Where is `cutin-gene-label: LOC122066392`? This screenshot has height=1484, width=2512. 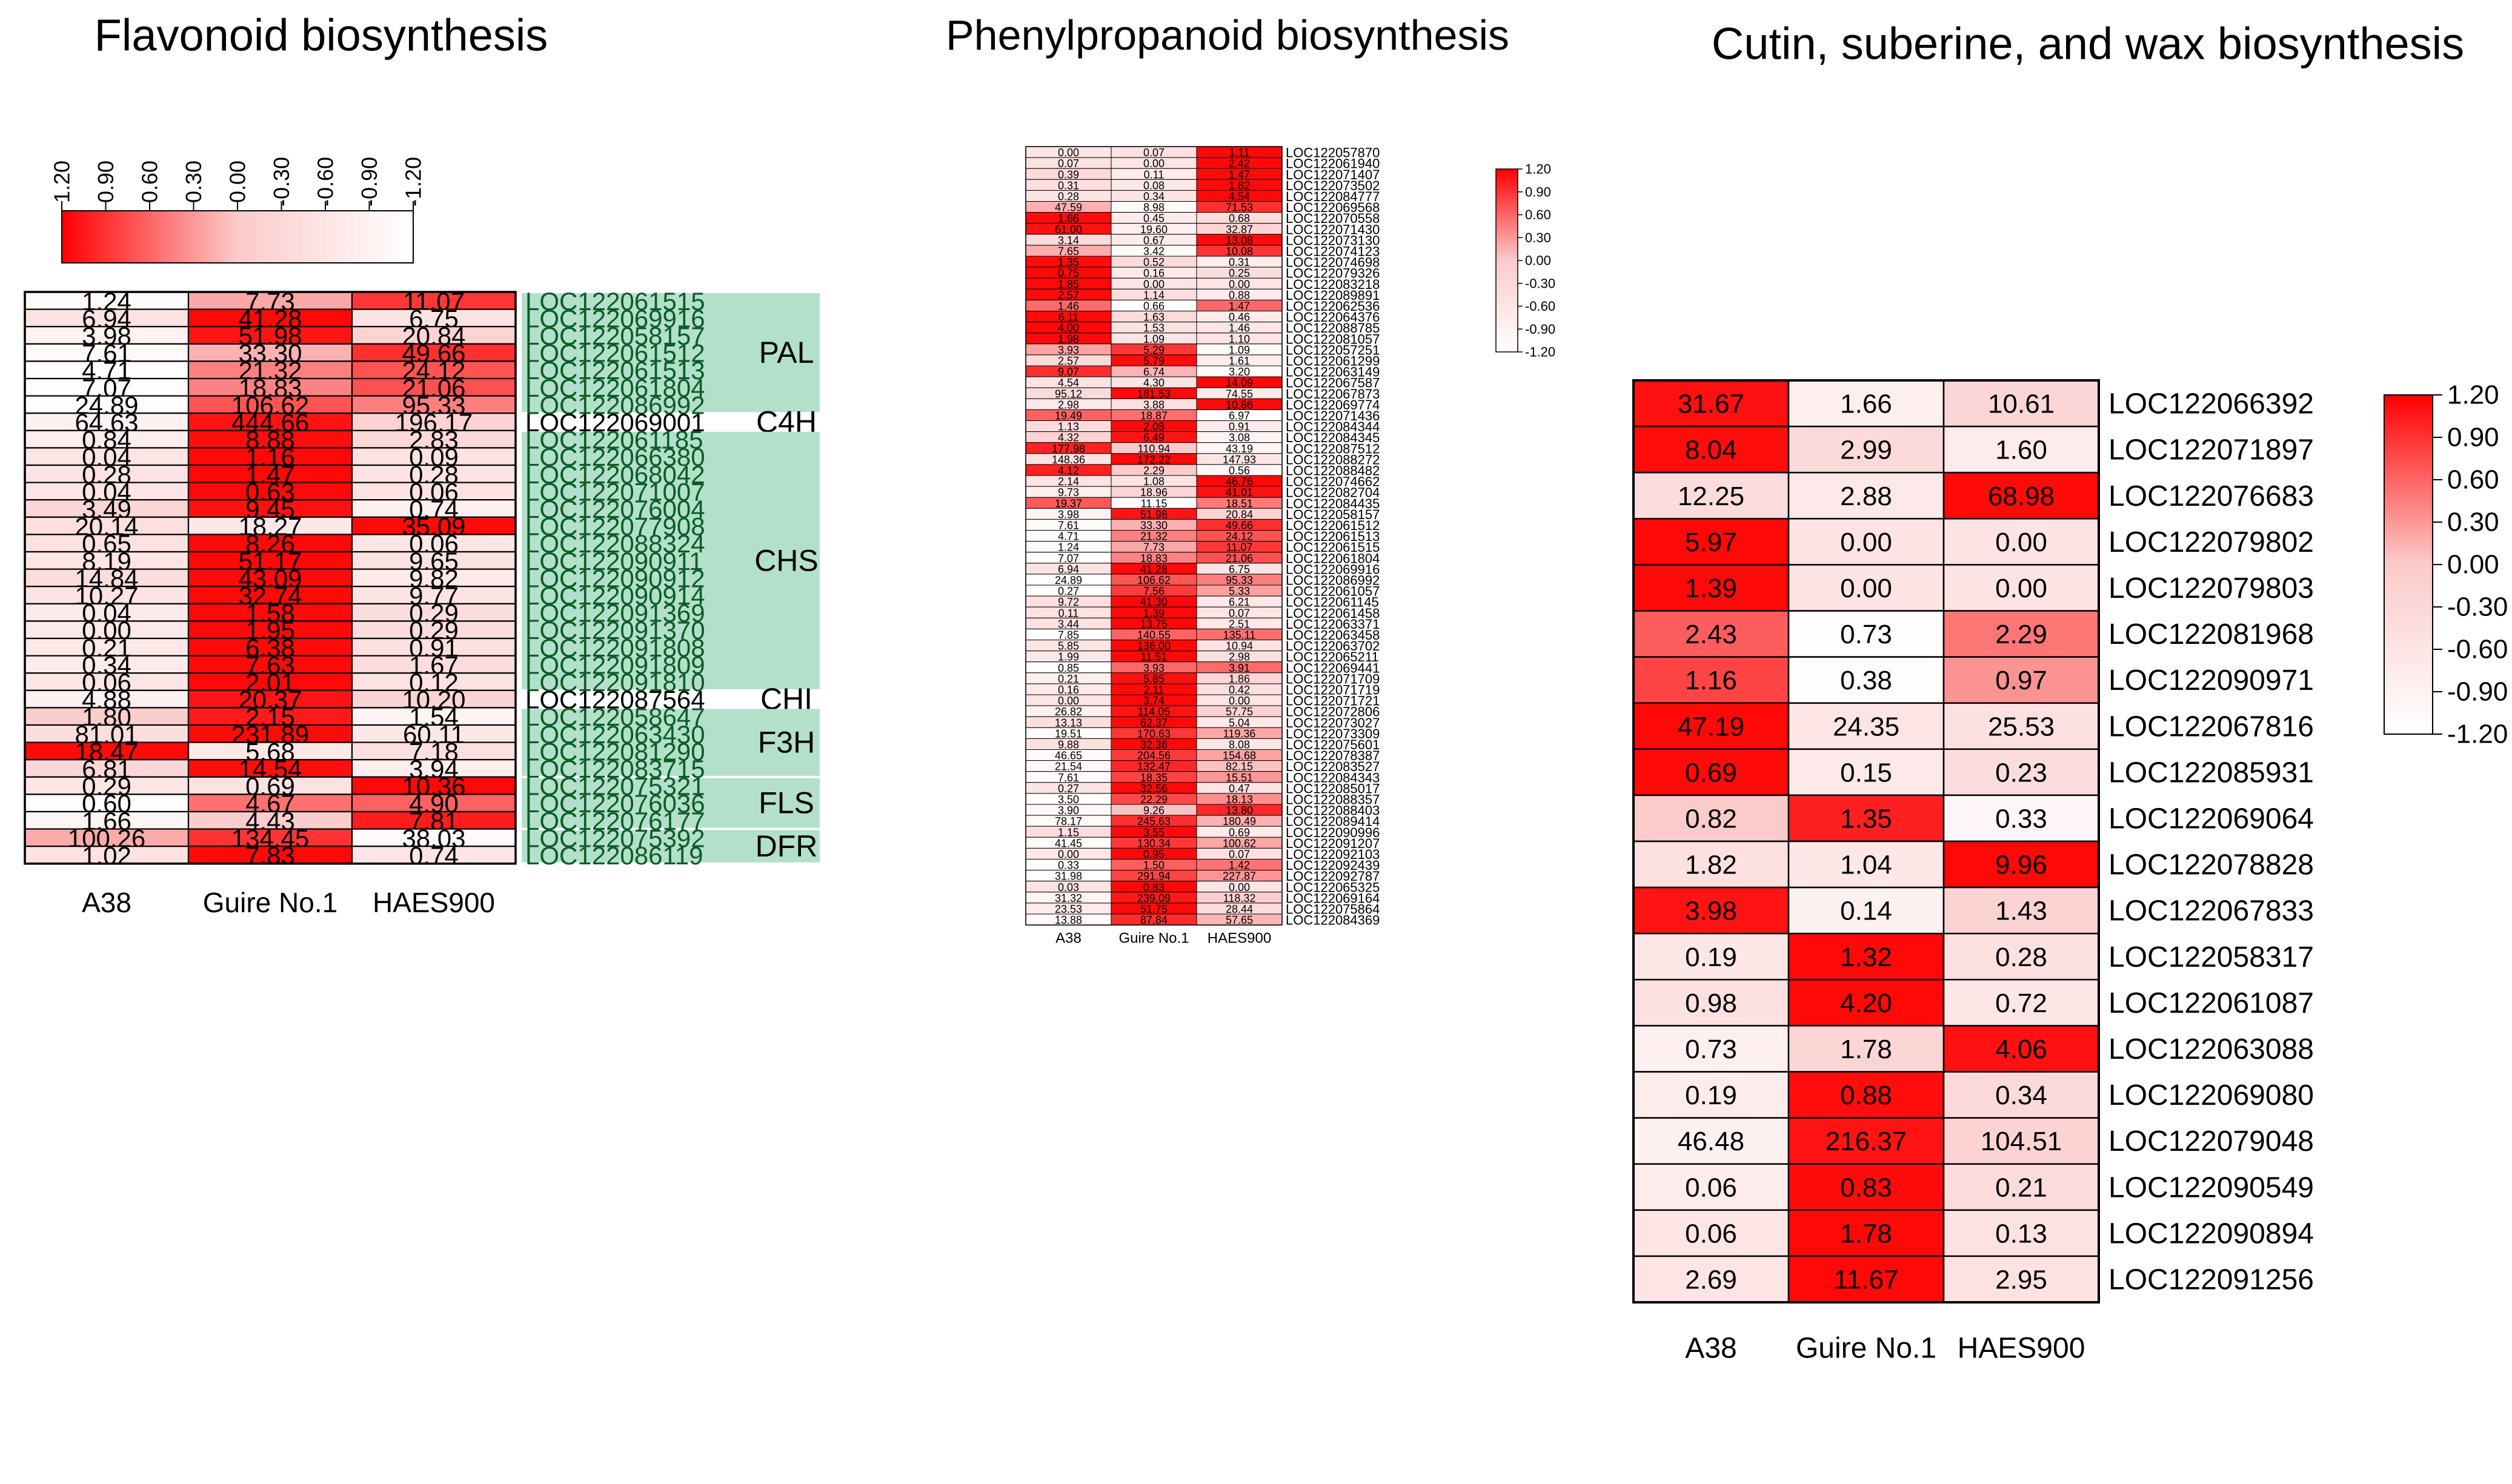
cutin-gene-label: LOC122066392 is located at coordinates (2211, 404).